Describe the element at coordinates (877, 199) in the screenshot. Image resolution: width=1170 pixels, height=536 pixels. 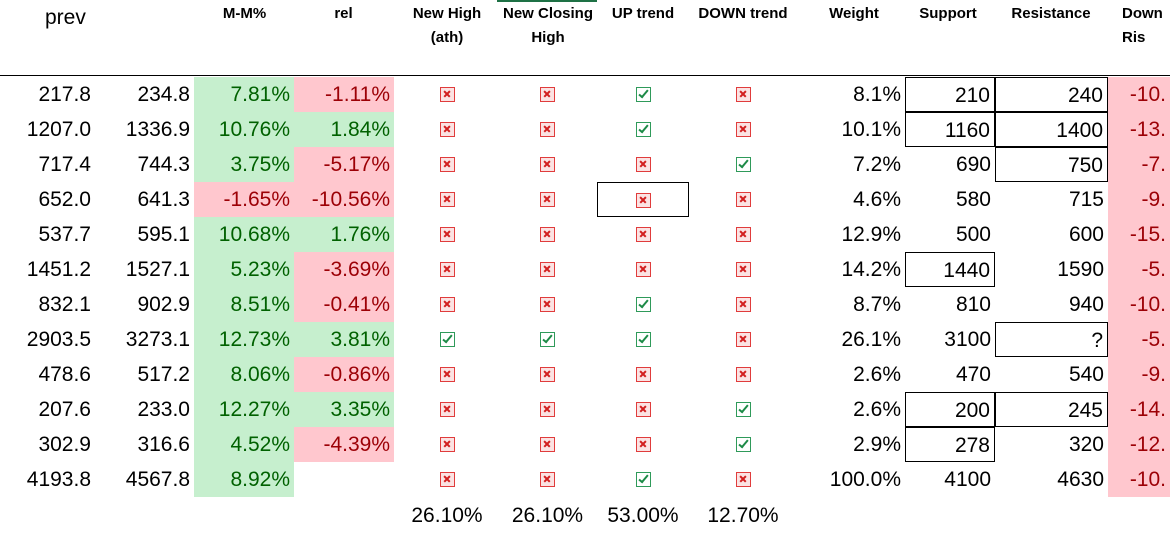
I see `cell-weight: 4.6%` at that location.